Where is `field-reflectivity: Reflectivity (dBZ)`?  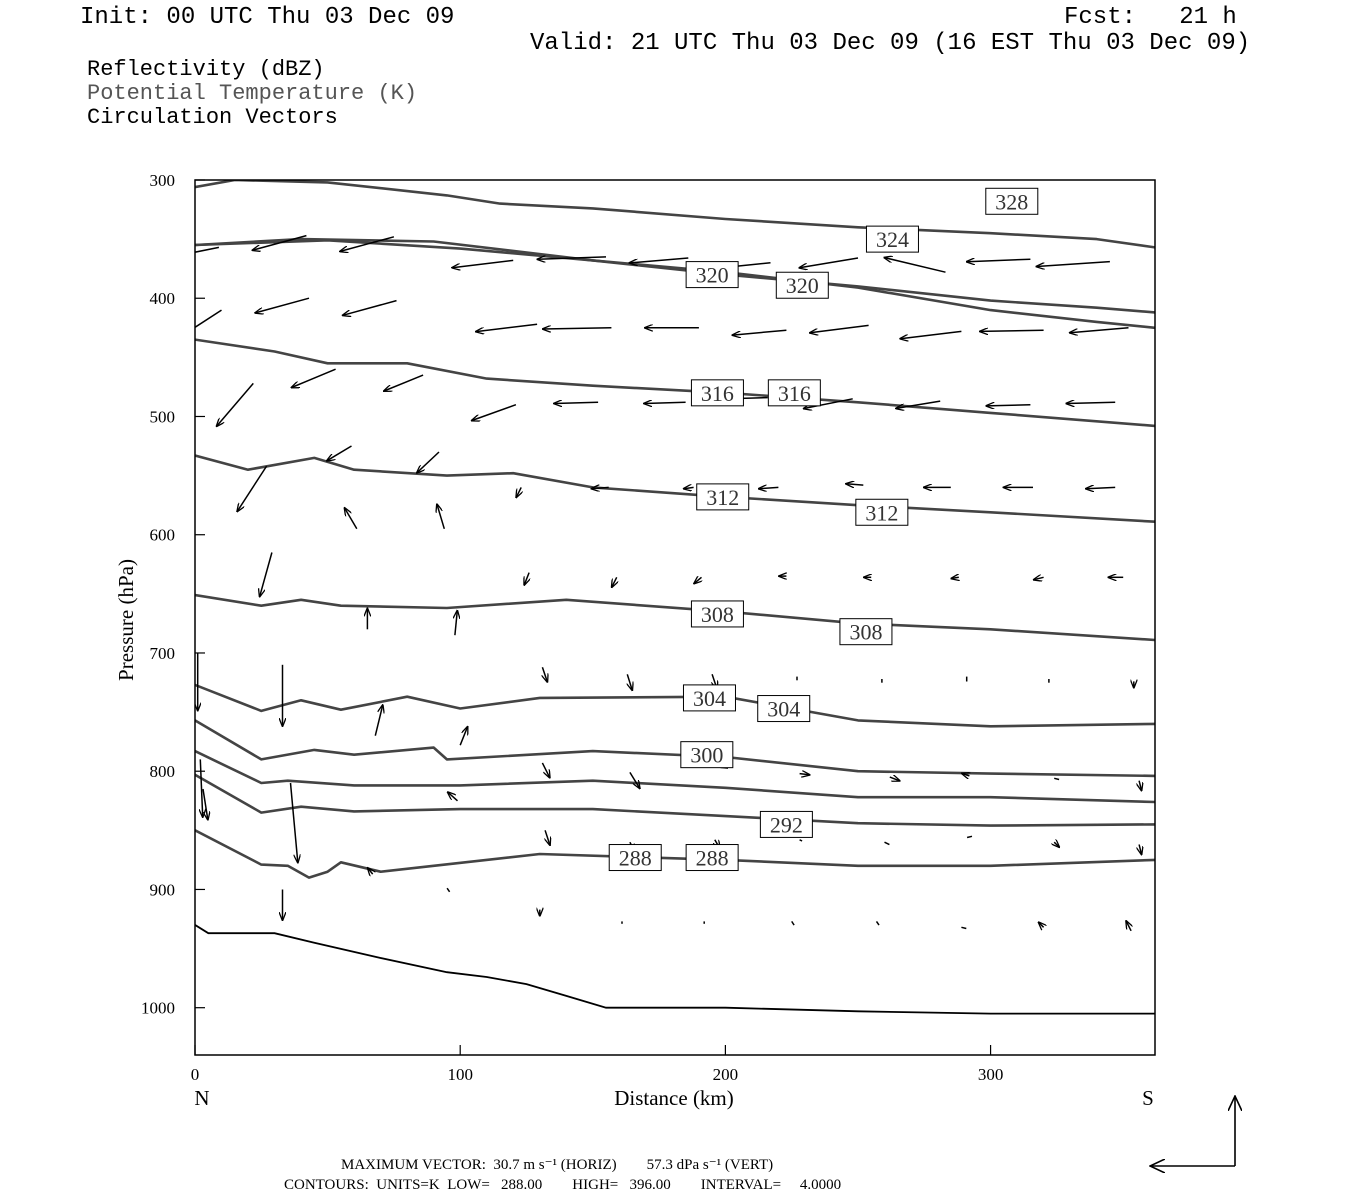
field-reflectivity: Reflectivity (dBZ) is located at coordinates (206, 69).